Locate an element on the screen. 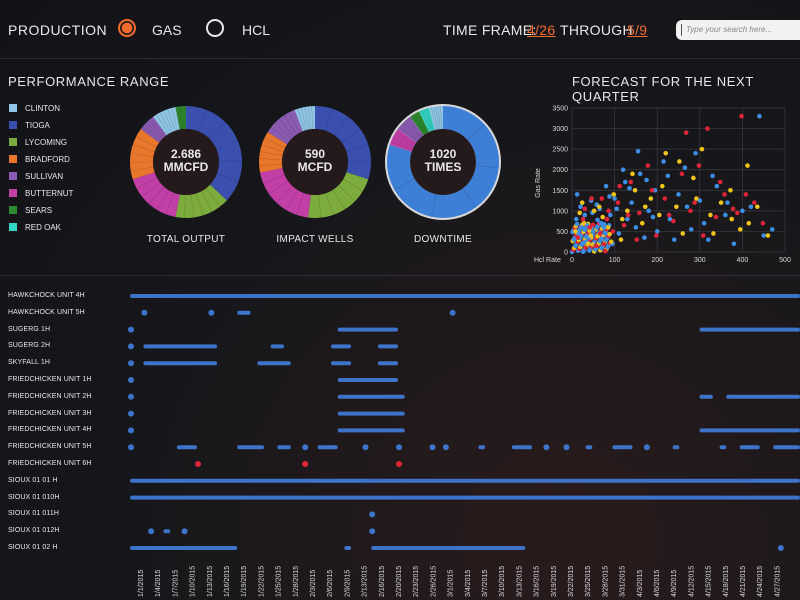  timeframe-end-date: 5/9 is located at coordinates (637, 30).